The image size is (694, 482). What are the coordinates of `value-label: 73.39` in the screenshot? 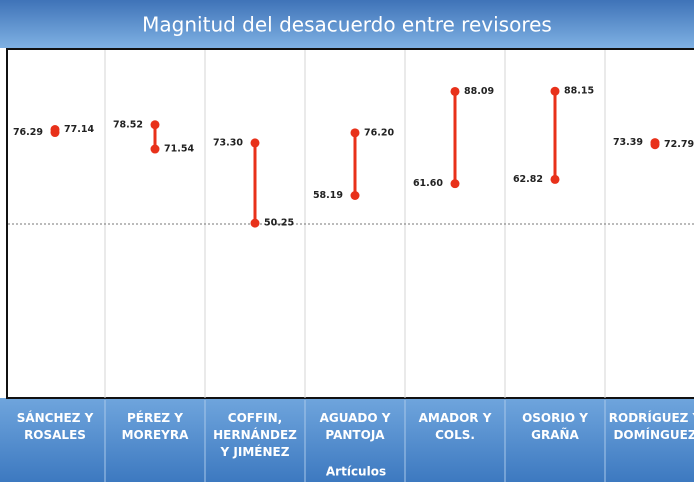 It's located at (628, 142).